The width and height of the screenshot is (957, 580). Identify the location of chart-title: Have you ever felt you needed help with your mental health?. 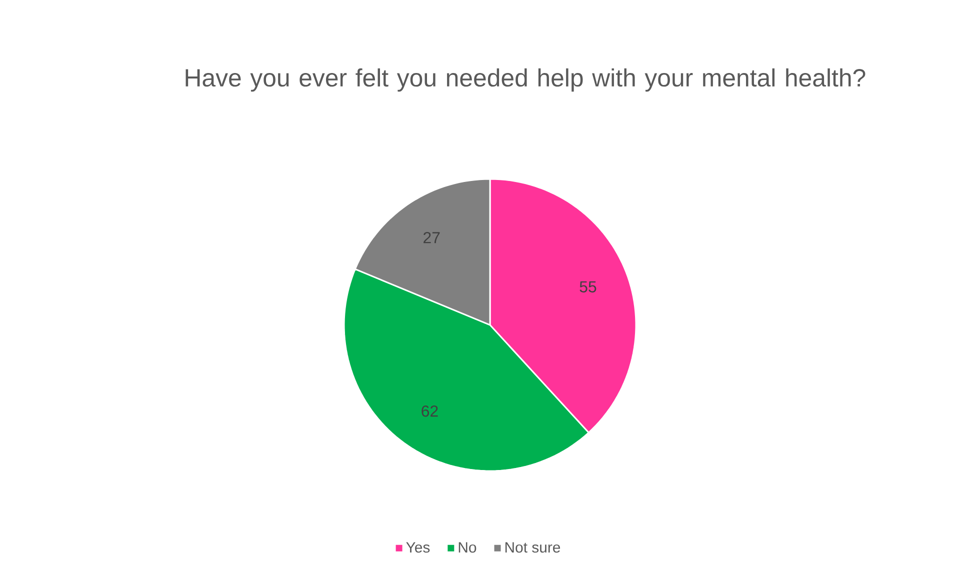
(526, 80).